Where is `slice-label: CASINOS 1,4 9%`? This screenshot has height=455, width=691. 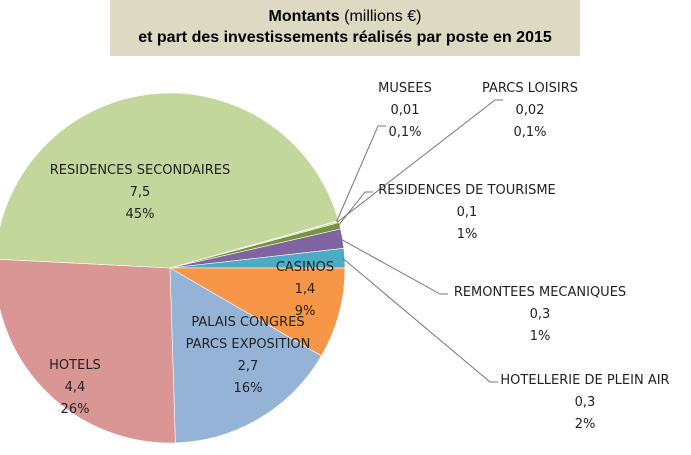 slice-label: CASINOS 1,4 9% is located at coordinates (305, 290).